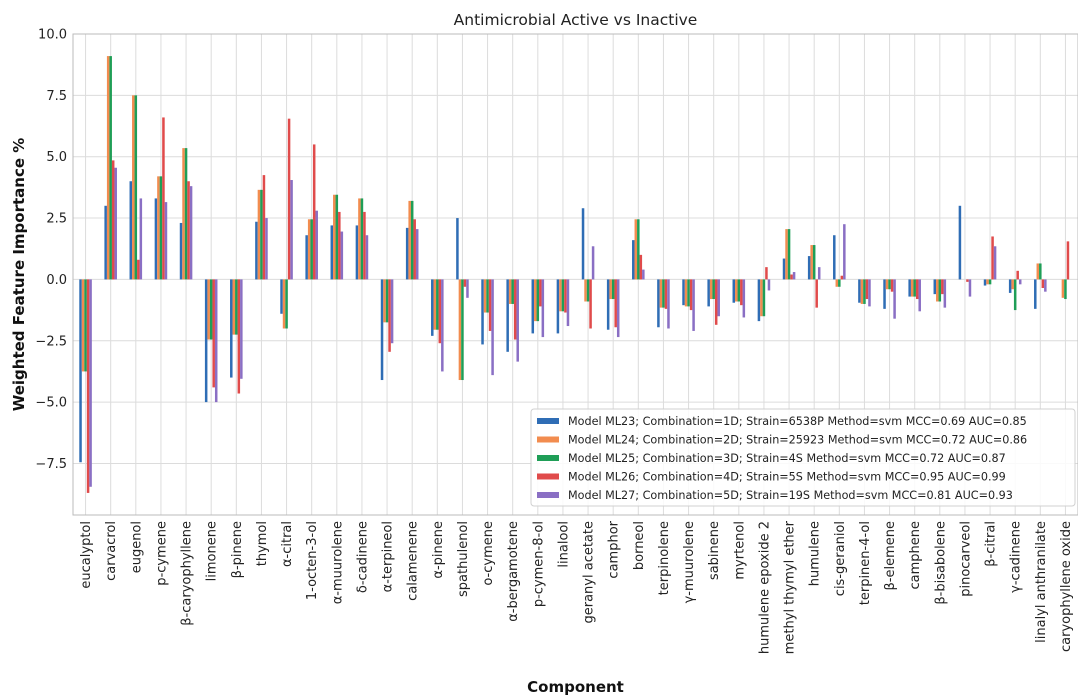  Describe the element at coordinates (739, 550) in the screenshot. I see `x-tick-label: myrtenol` at that location.